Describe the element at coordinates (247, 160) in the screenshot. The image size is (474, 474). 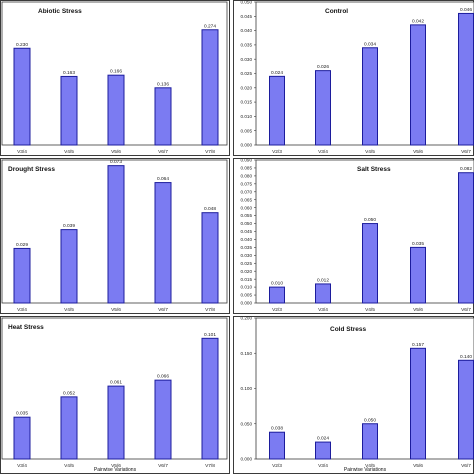
I see `y-tick-label: 0.090` at that location.